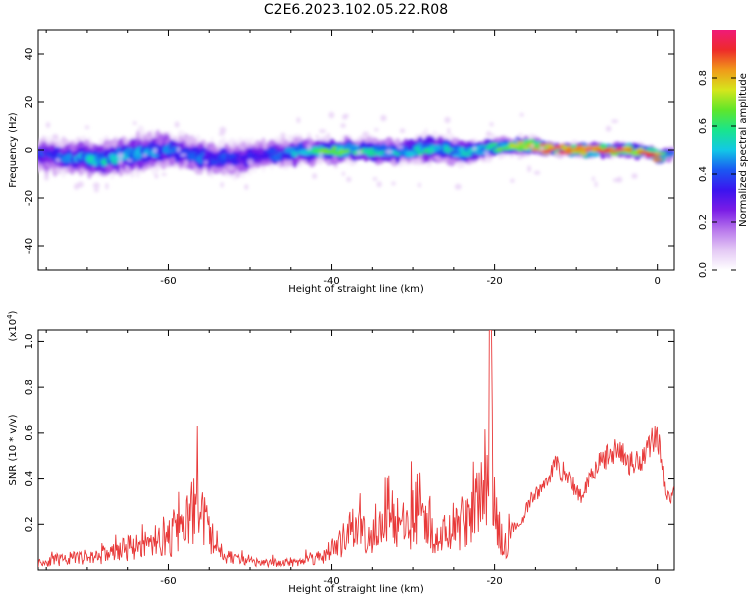 The image size is (750, 600). What do you see at coordinates (13, 312) in the screenshot?
I see `snr-multiplier-close: )` at bounding box center [13, 312].